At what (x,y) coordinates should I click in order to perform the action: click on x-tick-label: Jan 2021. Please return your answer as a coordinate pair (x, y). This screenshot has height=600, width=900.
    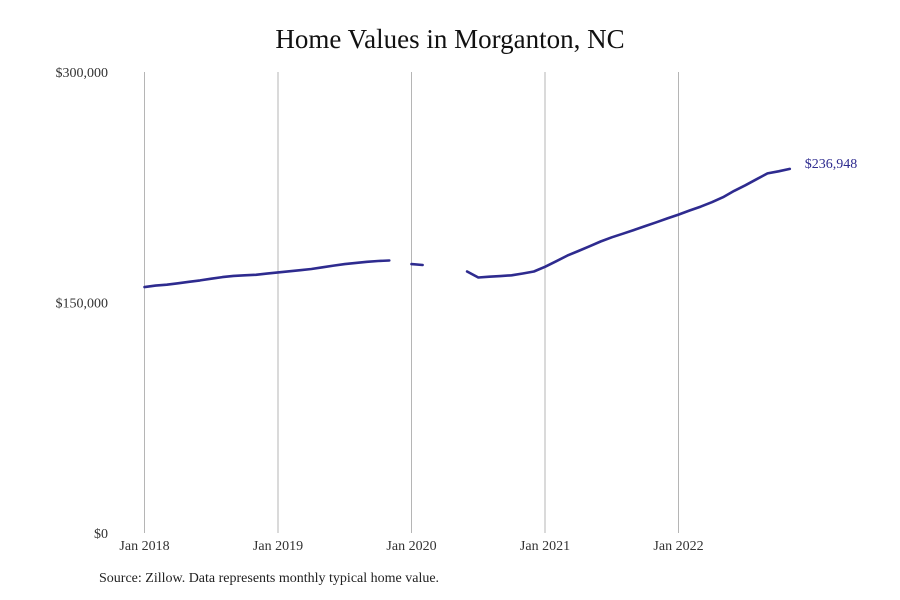
    Looking at the image, I should click on (545, 546).